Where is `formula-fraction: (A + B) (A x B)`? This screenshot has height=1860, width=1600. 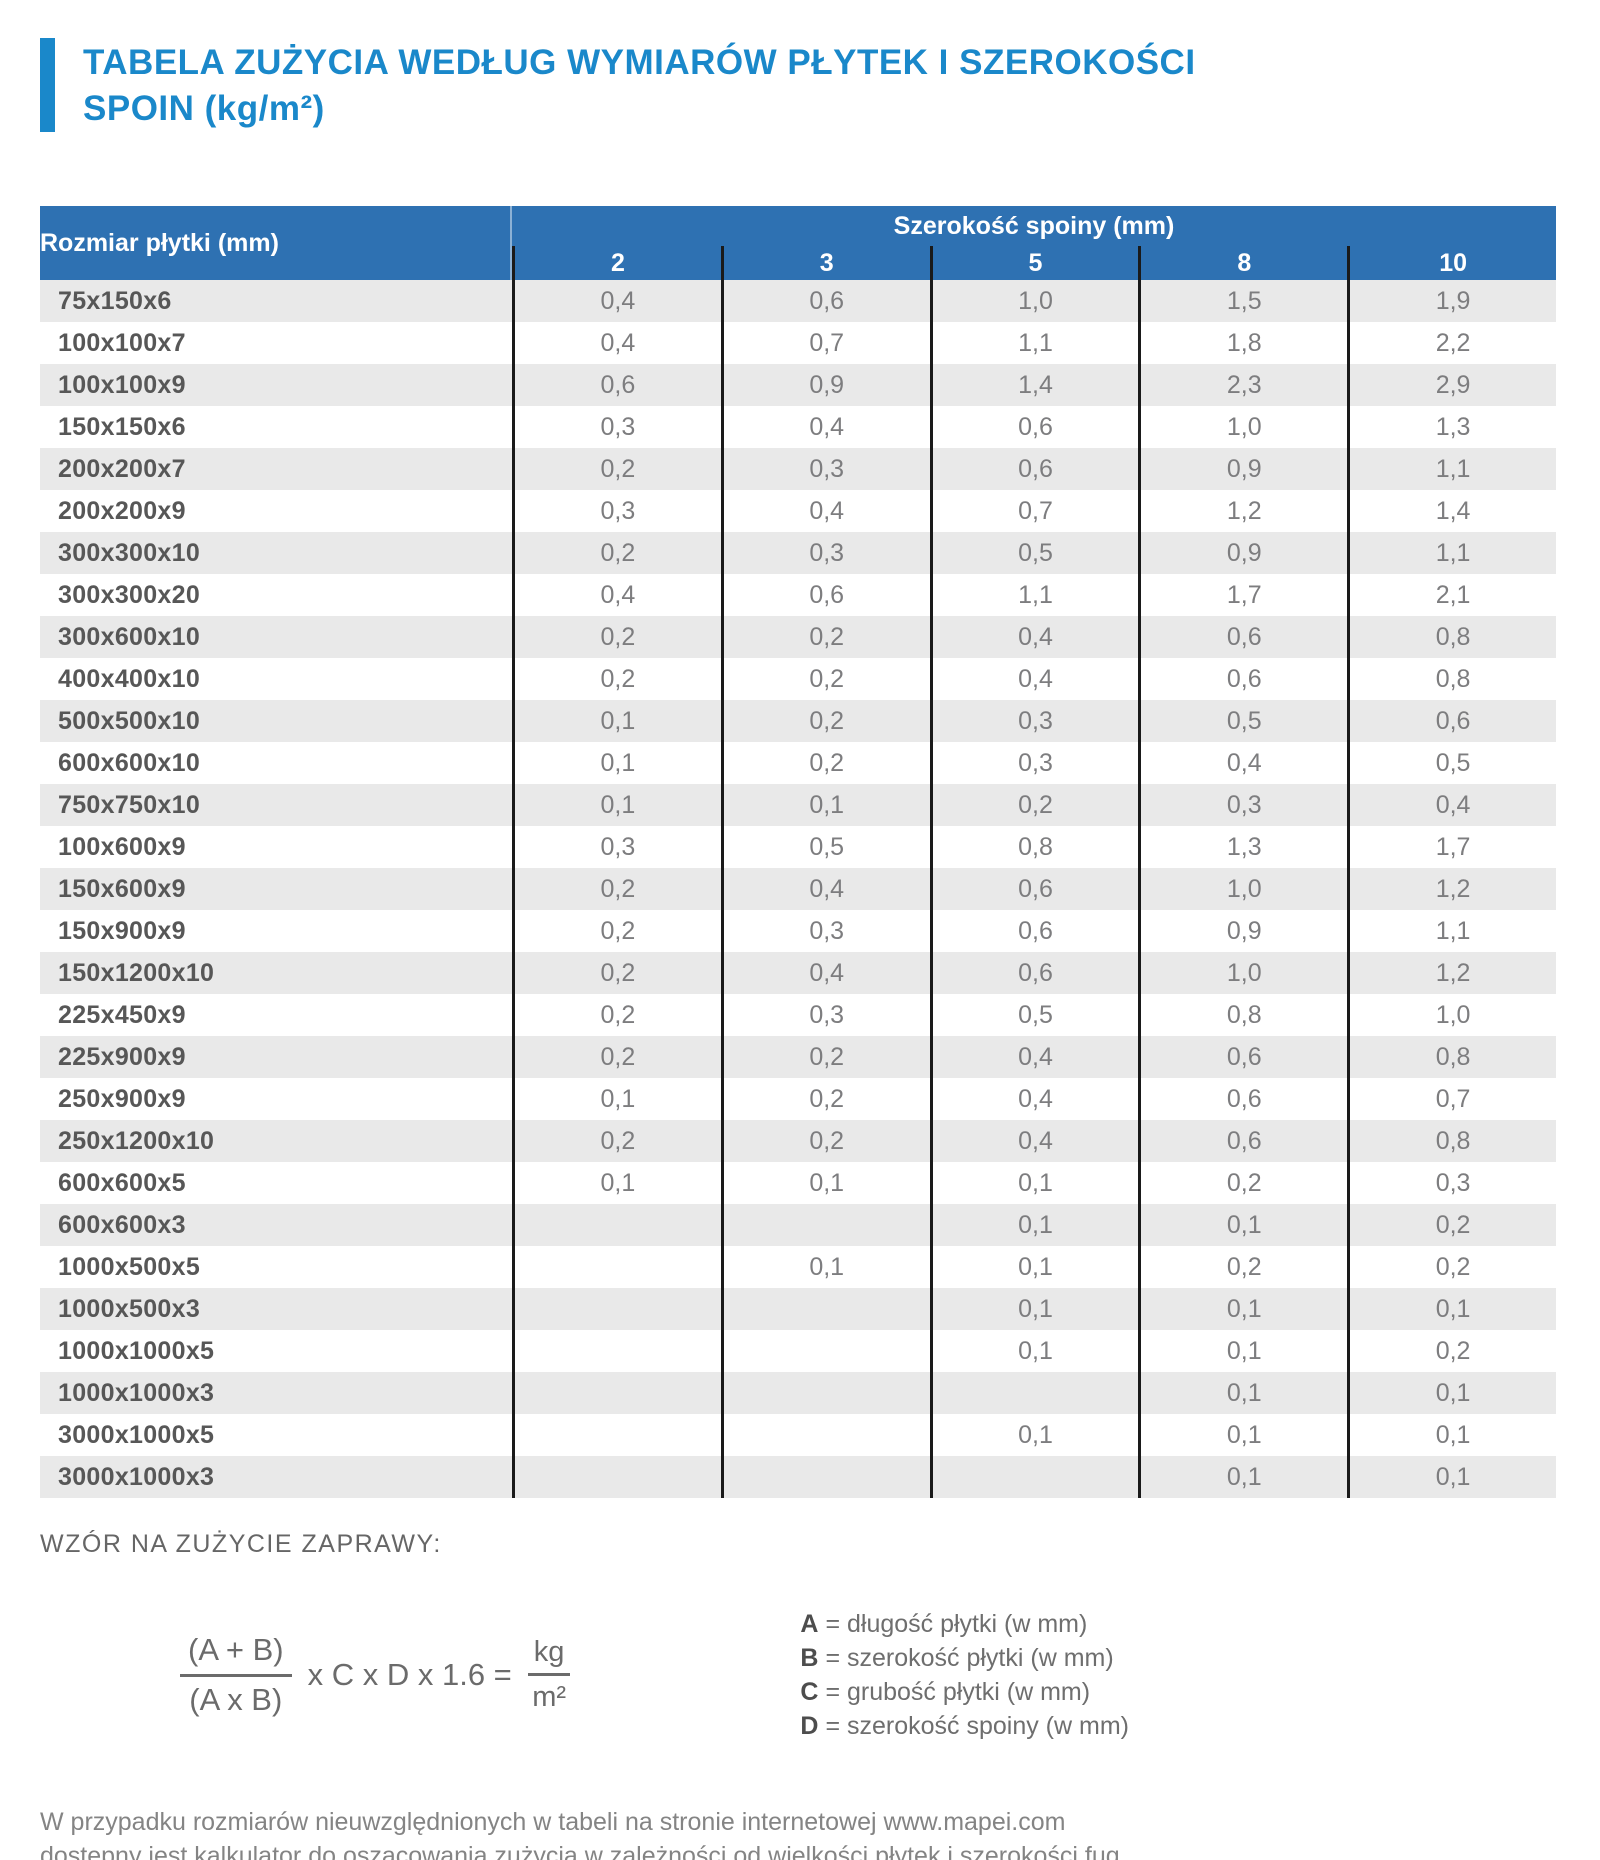
formula-fraction: (A + B) (A x B) is located at coordinates (236, 1675).